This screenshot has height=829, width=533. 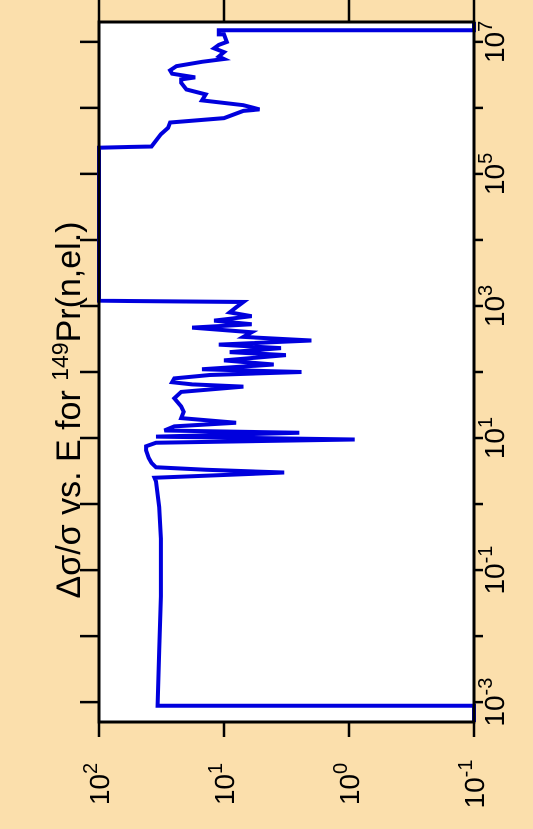 What do you see at coordinates (492, 42) in the screenshot?
I see `energy-tick-label: 107` at bounding box center [492, 42].